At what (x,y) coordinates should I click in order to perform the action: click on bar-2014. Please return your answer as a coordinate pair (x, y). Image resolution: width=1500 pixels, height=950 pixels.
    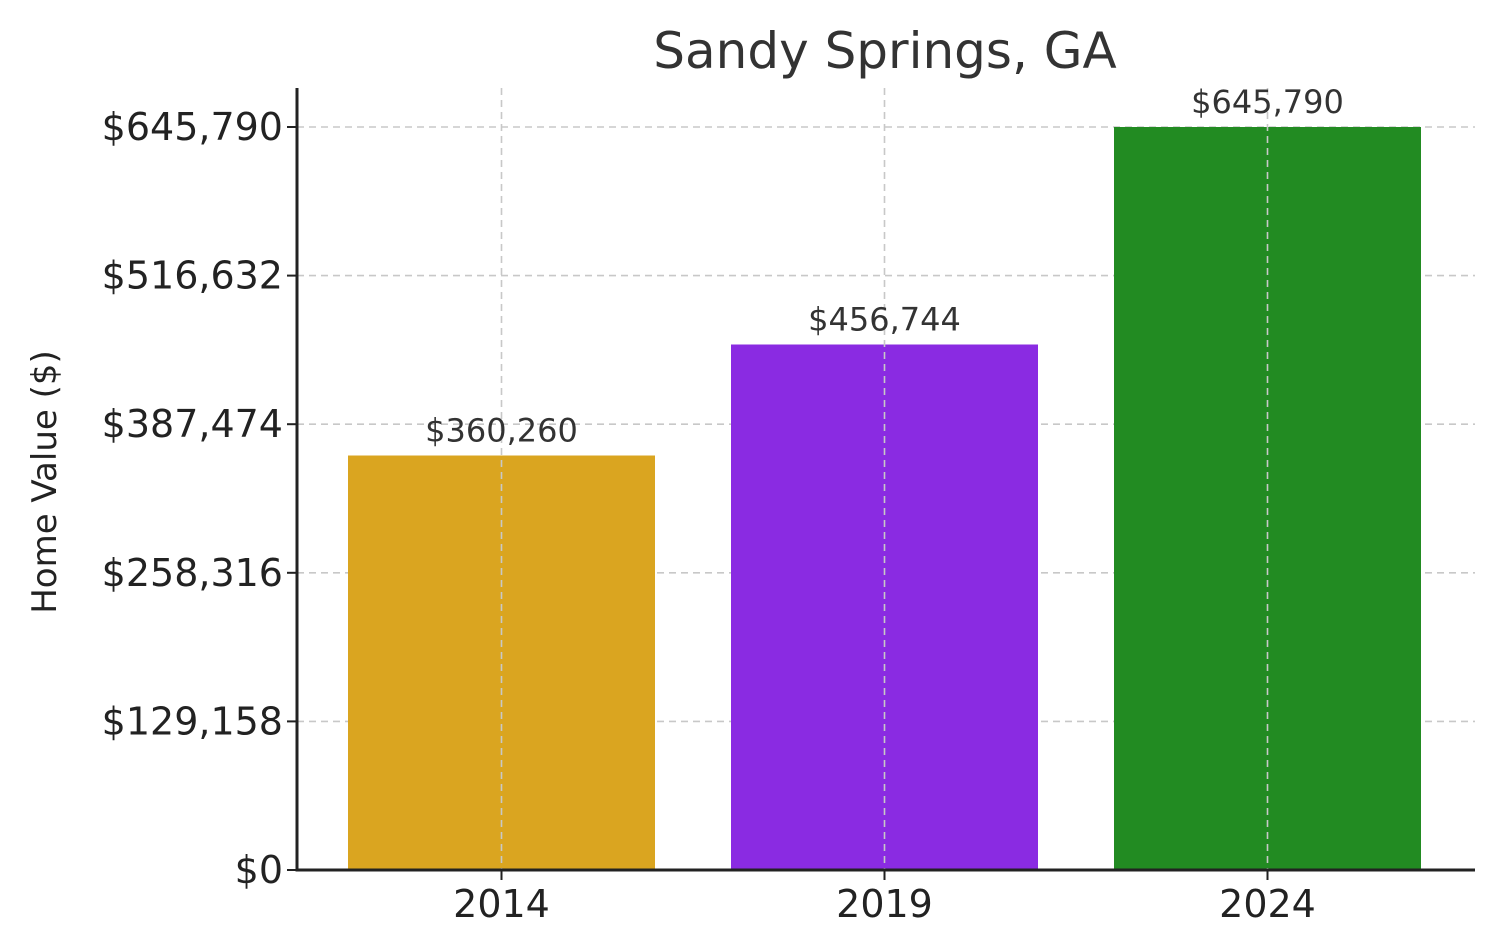
    Looking at the image, I should click on (501, 662).